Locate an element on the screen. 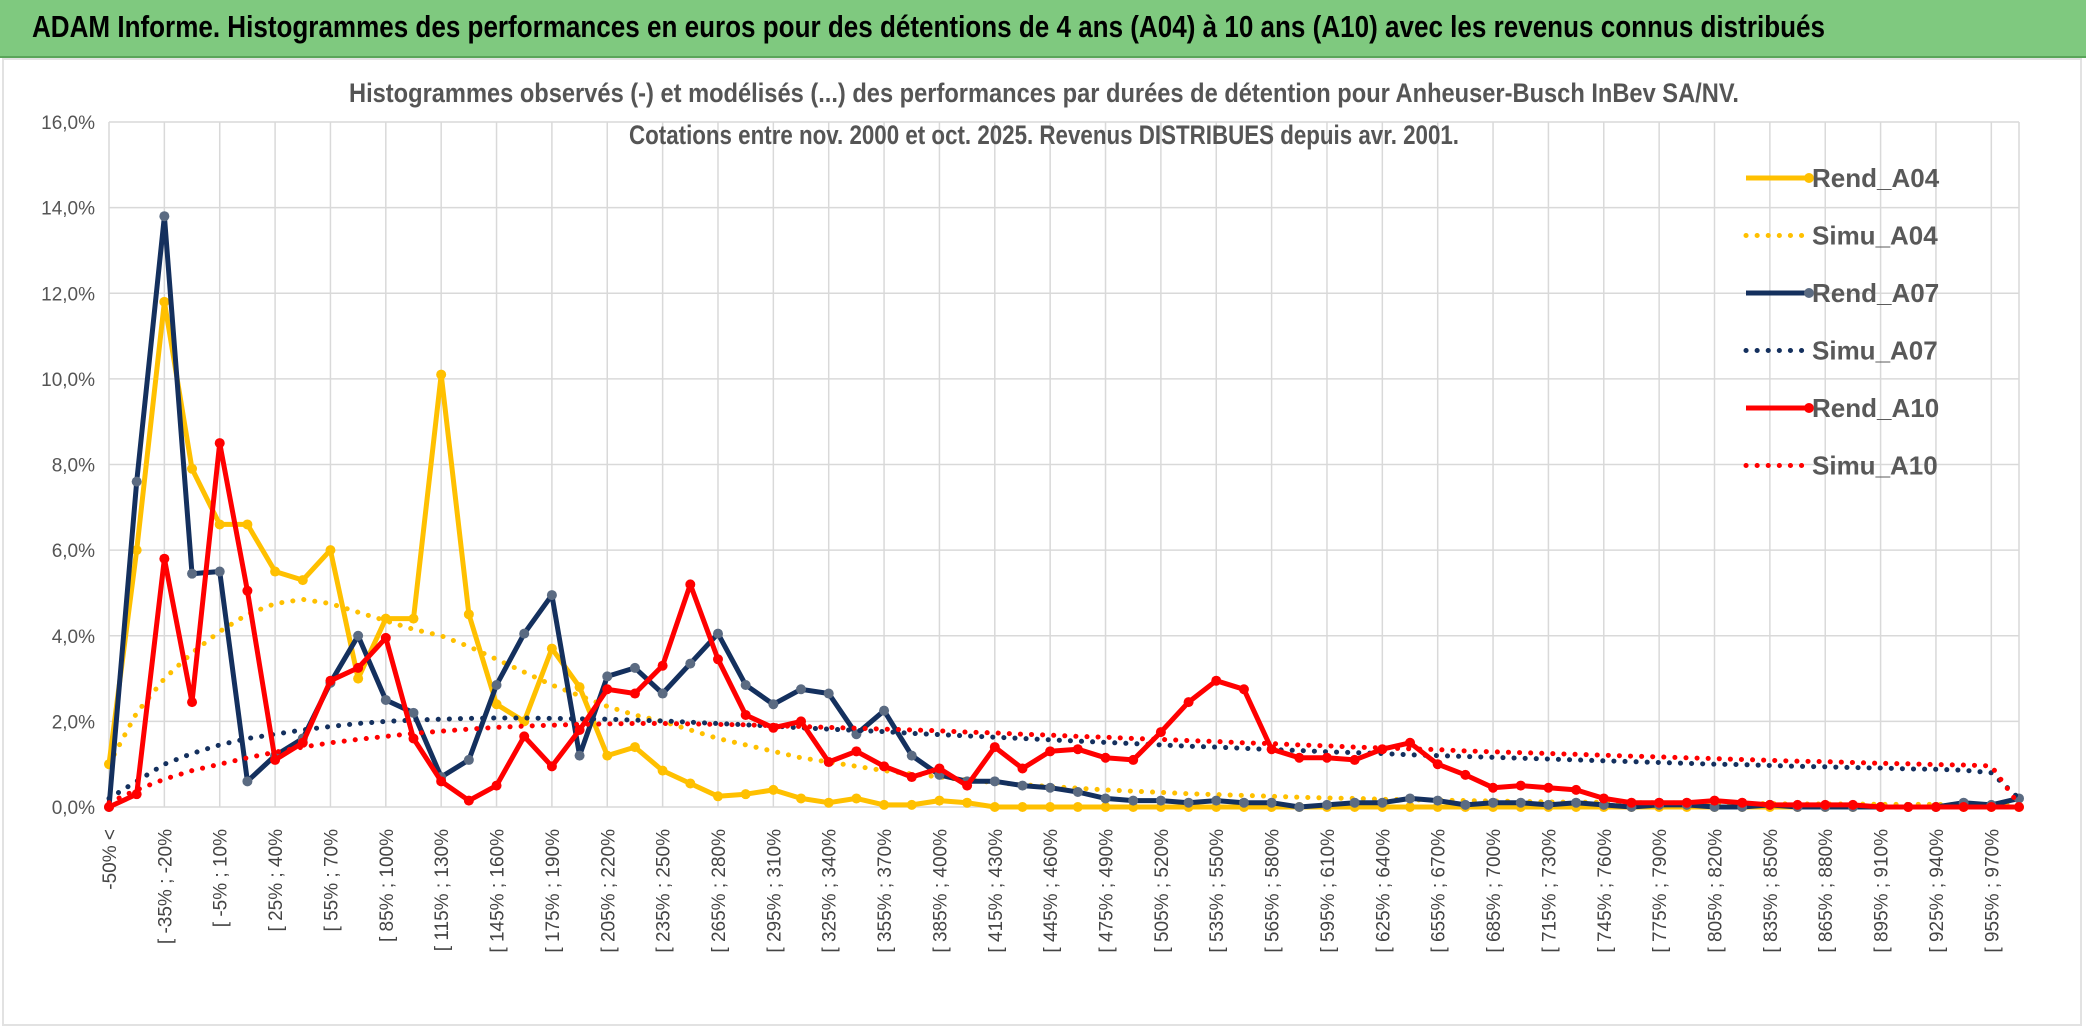 Image resolution: width=2086 pixels, height=1033 pixels. legend-label: Simu_A04 is located at coordinates (1875, 236).